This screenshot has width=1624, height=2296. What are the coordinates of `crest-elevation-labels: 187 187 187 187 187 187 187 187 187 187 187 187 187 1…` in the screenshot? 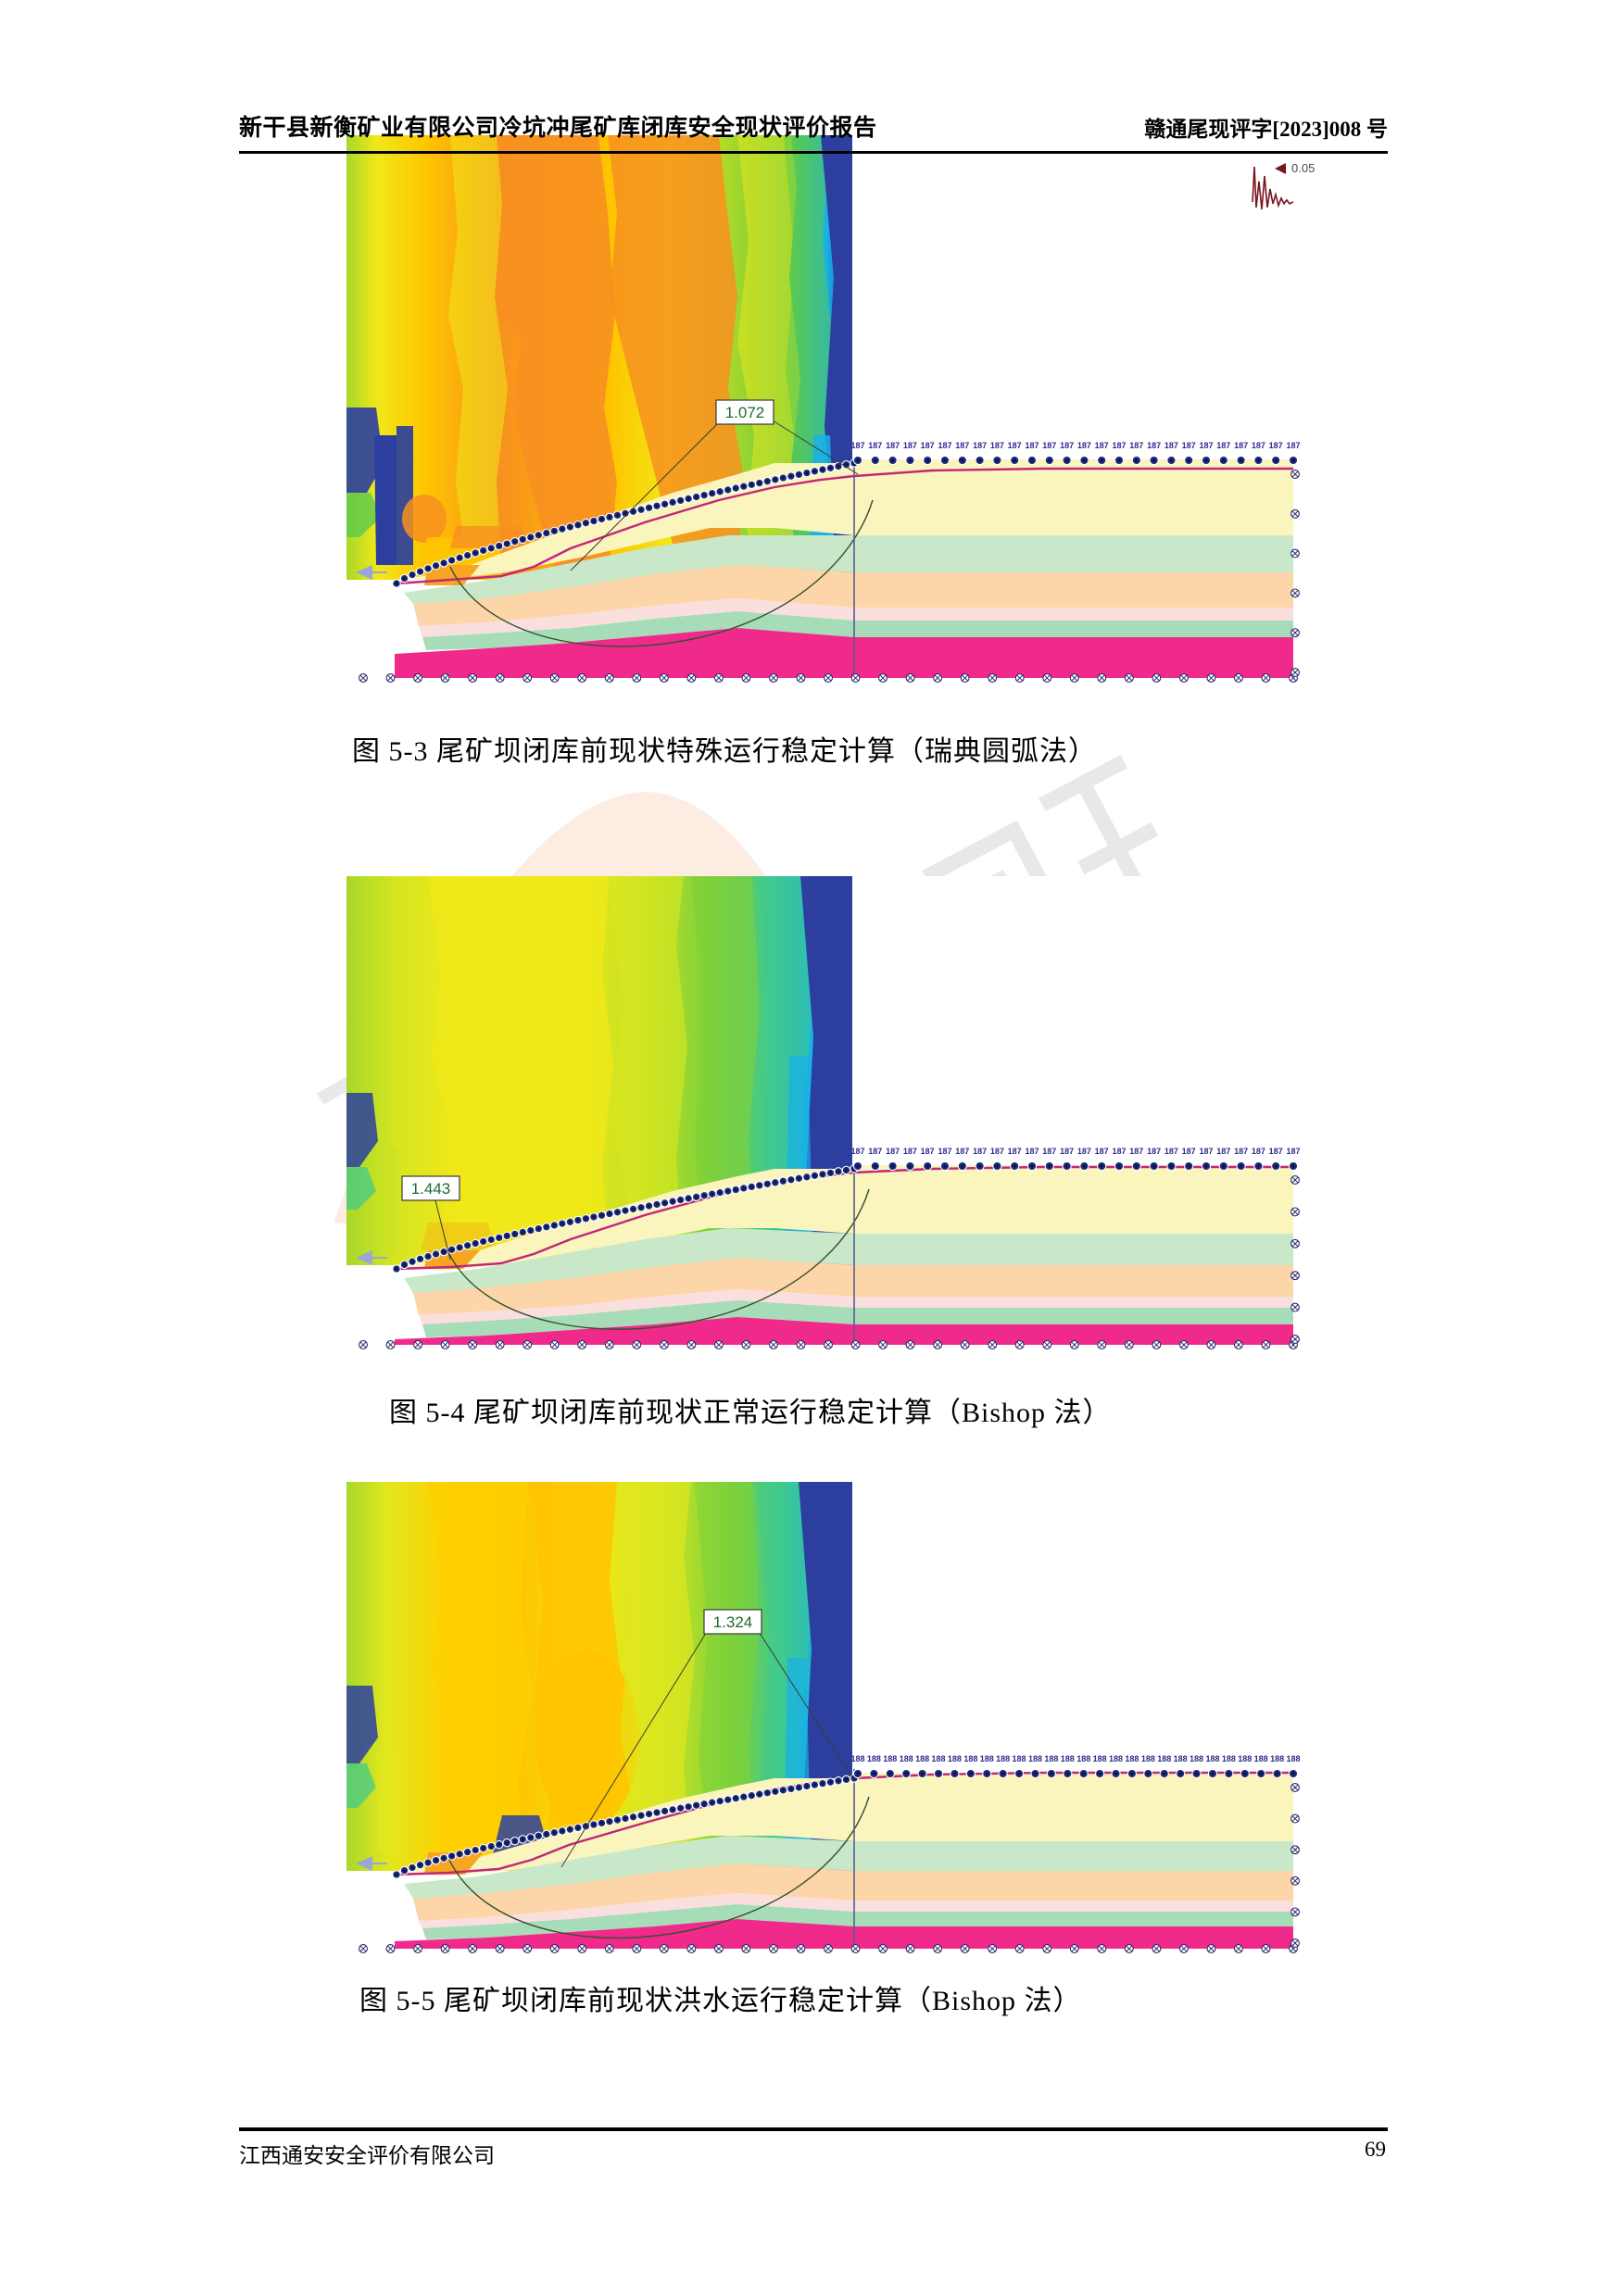 It's located at (1075, 445).